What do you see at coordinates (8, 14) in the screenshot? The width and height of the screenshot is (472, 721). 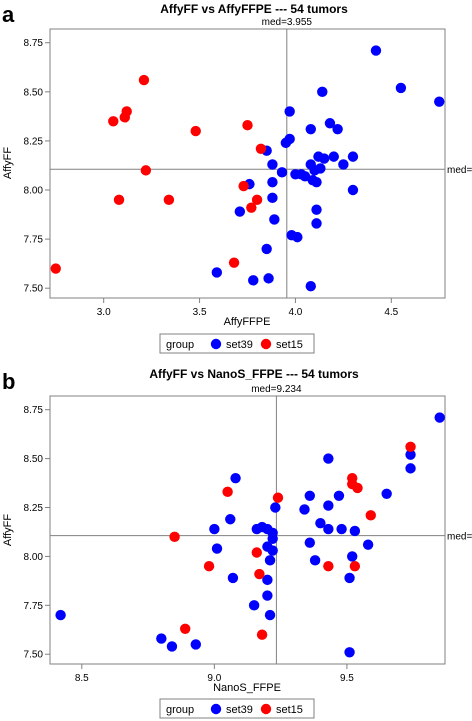 I see `panel-letter-a: a` at bounding box center [8, 14].